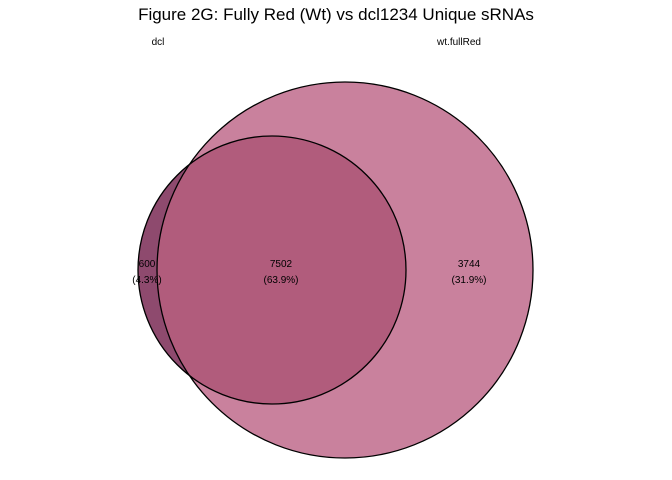 This screenshot has height=480, width=672. I want to click on right-only-percent: (31.9%), so click(468, 280).